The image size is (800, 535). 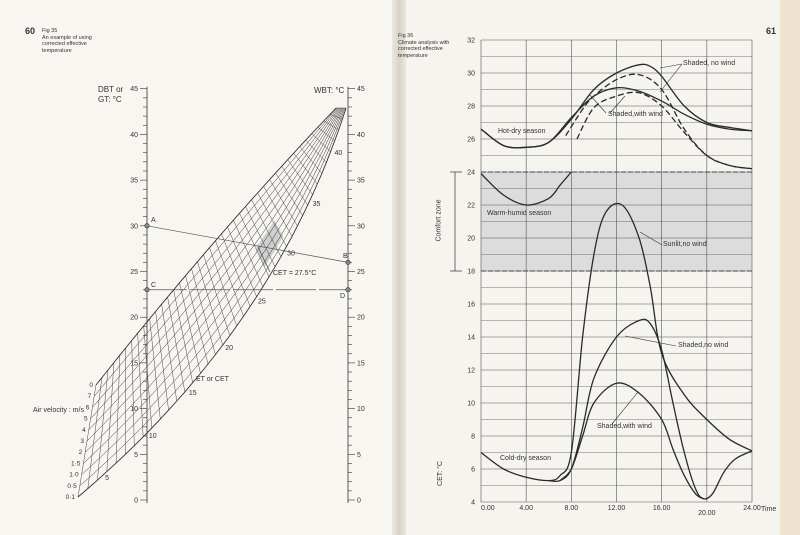 What do you see at coordinates (473, 470) in the screenshot?
I see `y-tick-label: 6` at bounding box center [473, 470].